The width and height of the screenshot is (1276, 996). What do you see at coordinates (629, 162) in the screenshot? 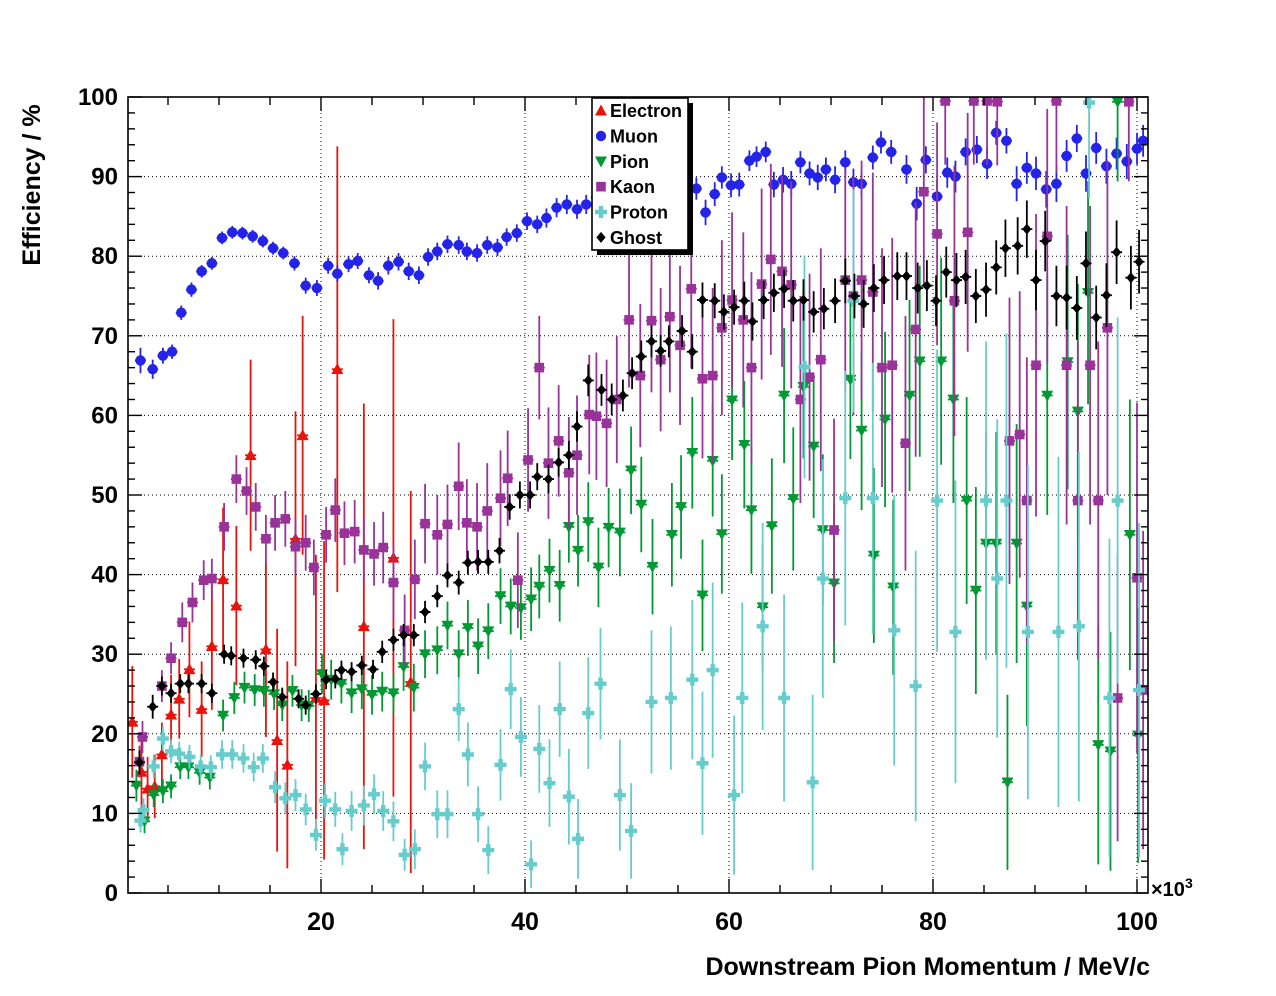
I see `svg-text: Pion` at bounding box center [629, 162].